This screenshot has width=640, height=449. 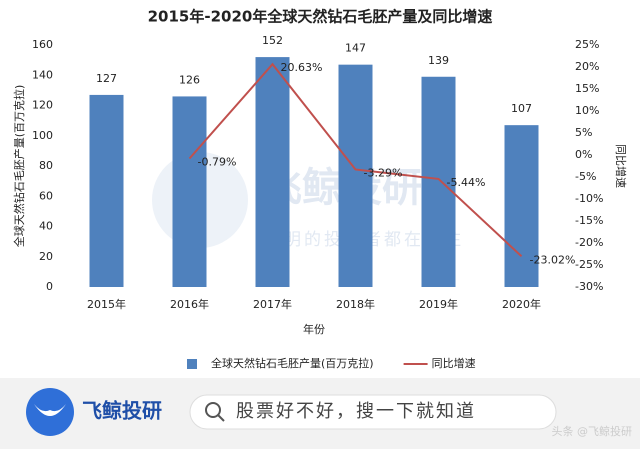 What do you see at coordinates (589, 242) in the screenshot?
I see `y2-tick-label: -20%` at bounding box center [589, 242].